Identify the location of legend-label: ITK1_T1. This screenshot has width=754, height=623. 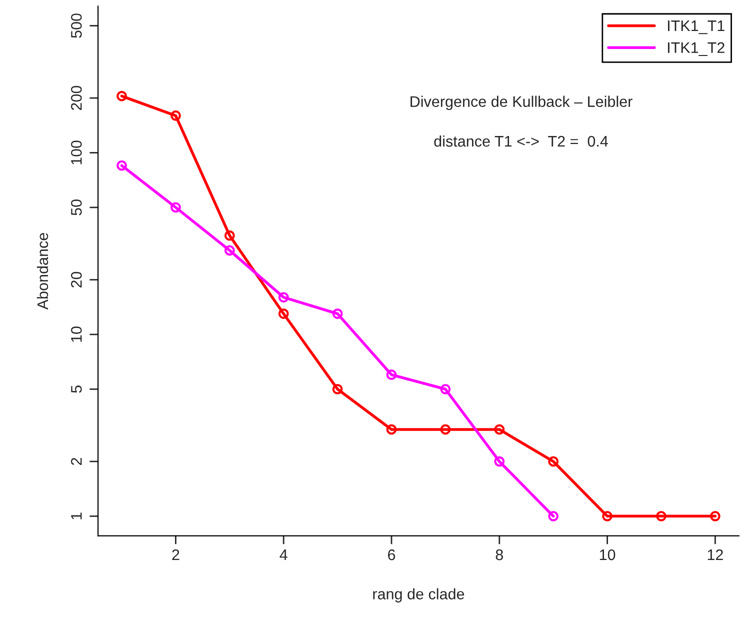
(696, 27).